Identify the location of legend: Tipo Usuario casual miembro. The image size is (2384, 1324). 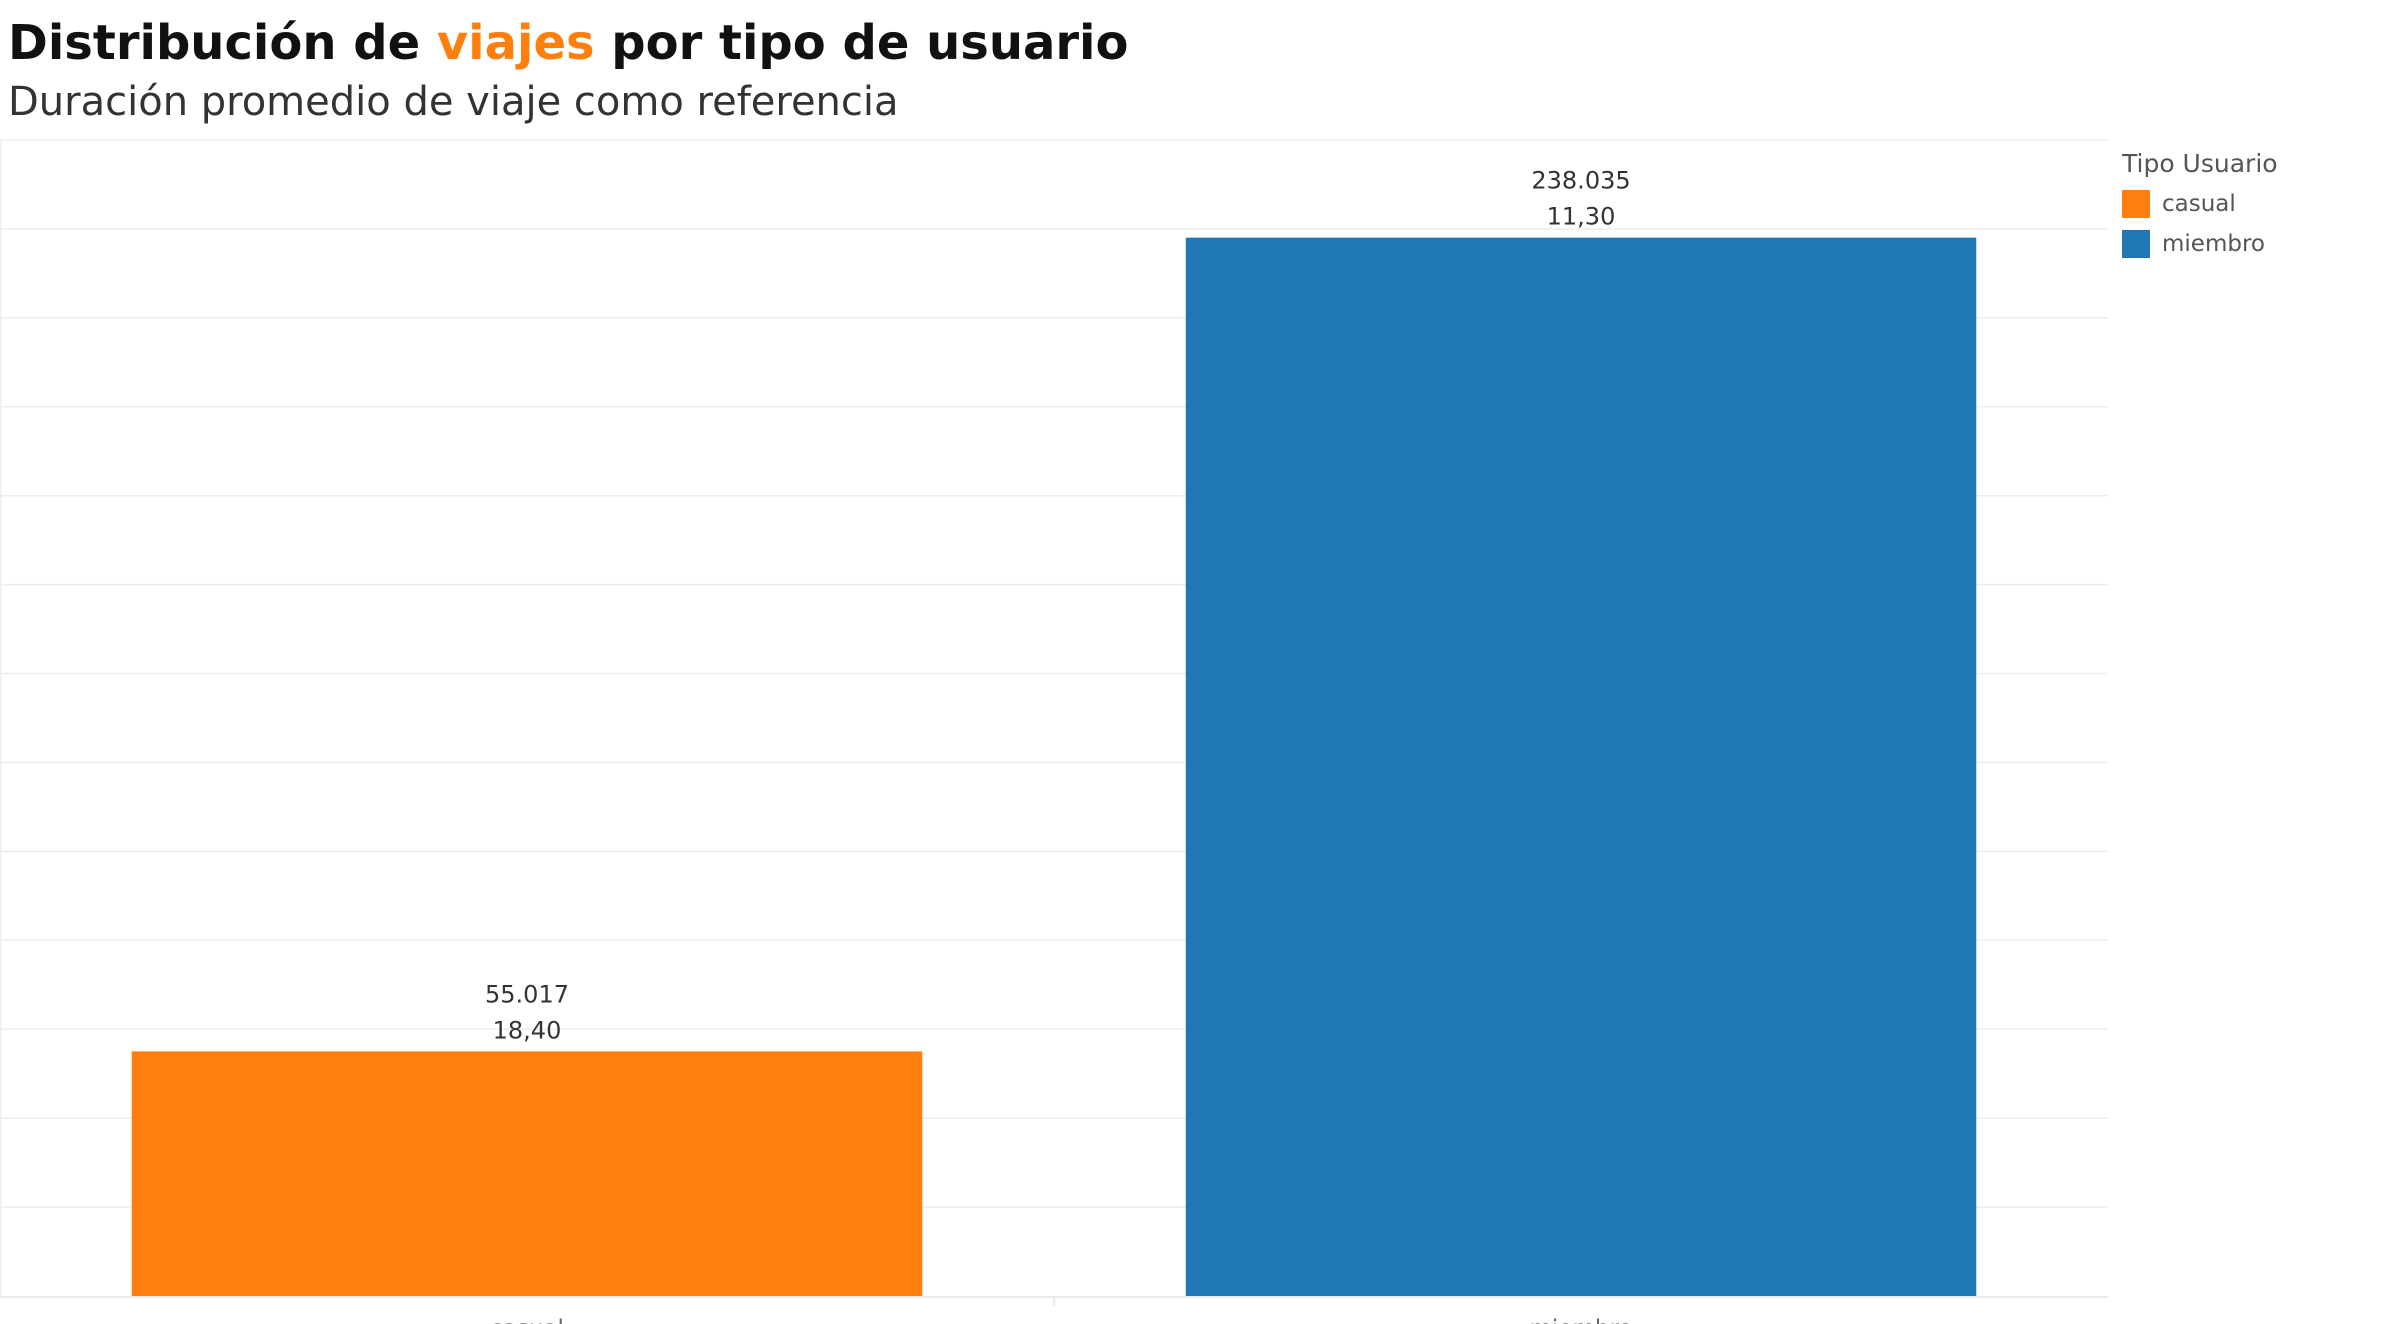
(2200, 204).